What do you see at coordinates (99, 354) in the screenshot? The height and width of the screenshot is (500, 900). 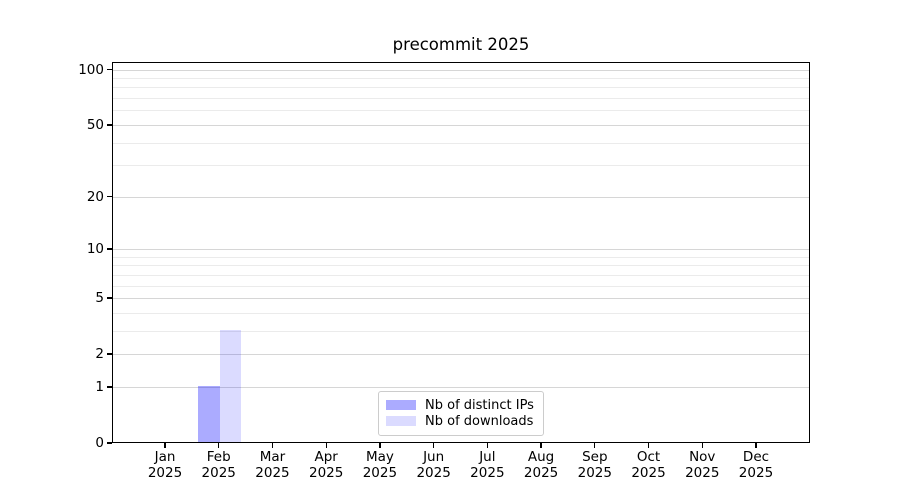 I see `y-axis-tick-label: 2` at bounding box center [99, 354].